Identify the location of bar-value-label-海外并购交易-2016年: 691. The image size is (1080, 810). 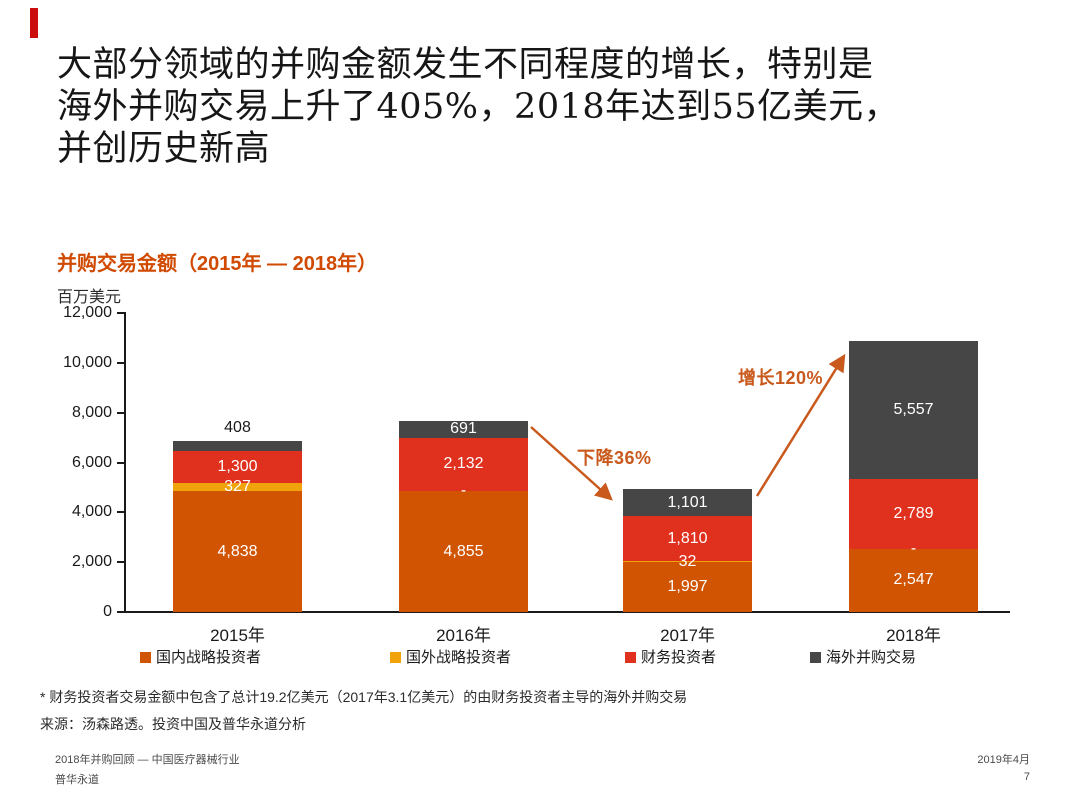
(463, 429).